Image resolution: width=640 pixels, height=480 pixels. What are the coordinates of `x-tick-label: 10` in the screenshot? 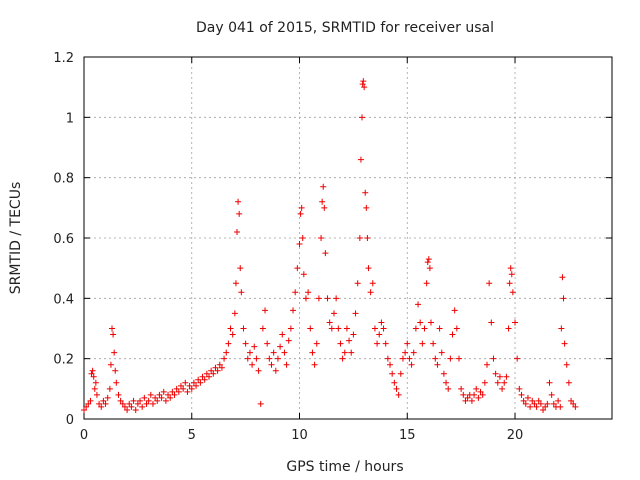 It's located at (299, 435).